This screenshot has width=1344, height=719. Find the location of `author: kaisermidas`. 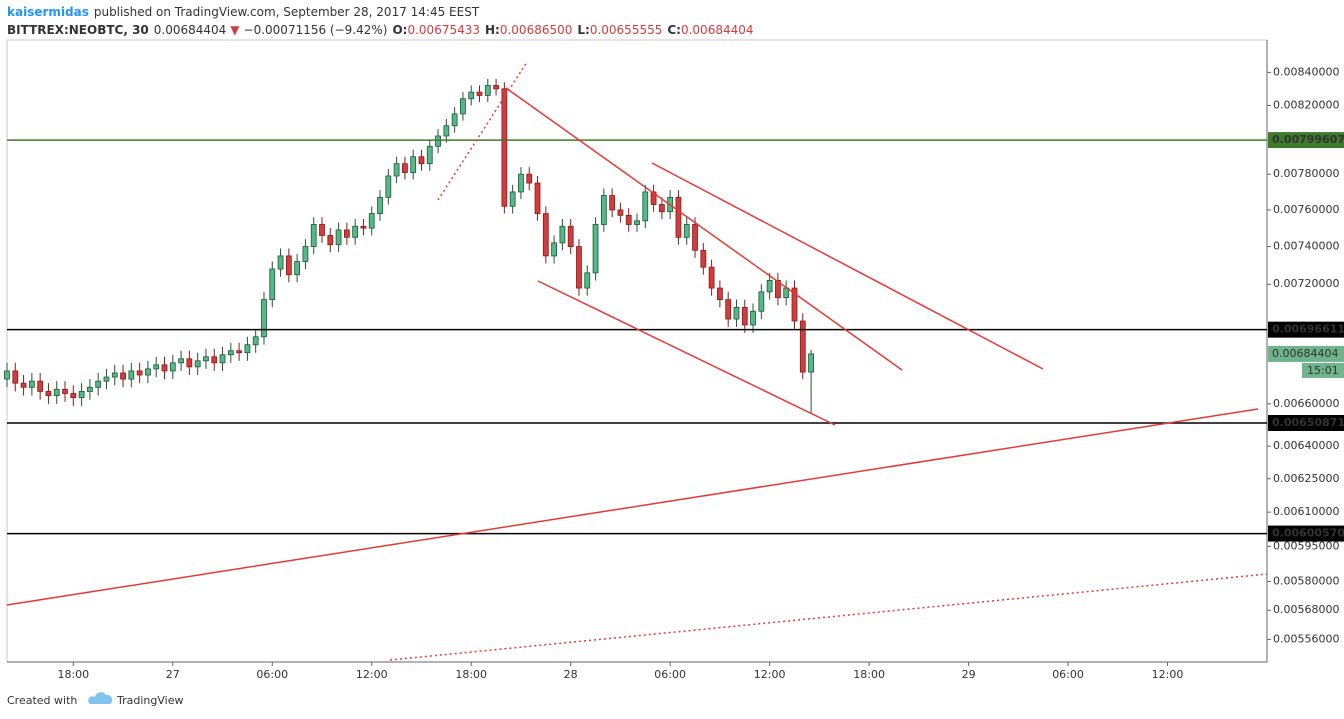

author: kaisermidas is located at coordinates (48, 12).